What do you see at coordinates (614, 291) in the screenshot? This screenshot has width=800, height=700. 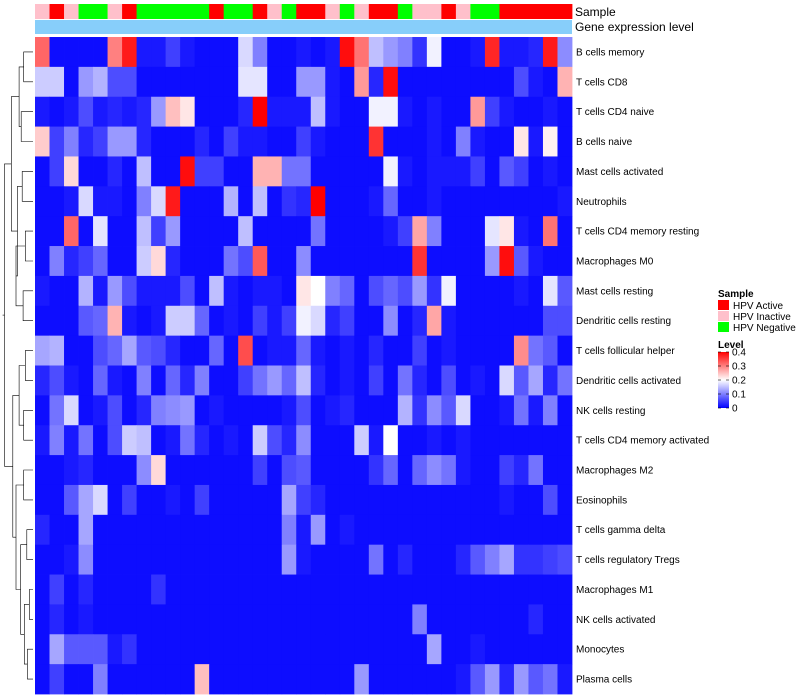 I see `row-label: Mast cells resting` at bounding box center [614, 291].